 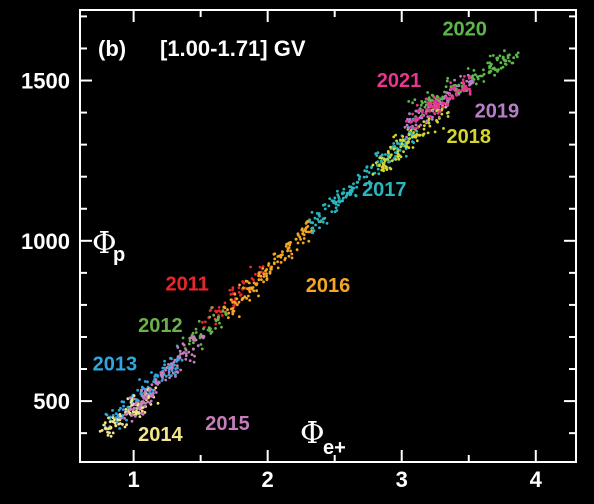 I want to click on x-axis-label-symbol: Φ, so click(x=312, y=433).